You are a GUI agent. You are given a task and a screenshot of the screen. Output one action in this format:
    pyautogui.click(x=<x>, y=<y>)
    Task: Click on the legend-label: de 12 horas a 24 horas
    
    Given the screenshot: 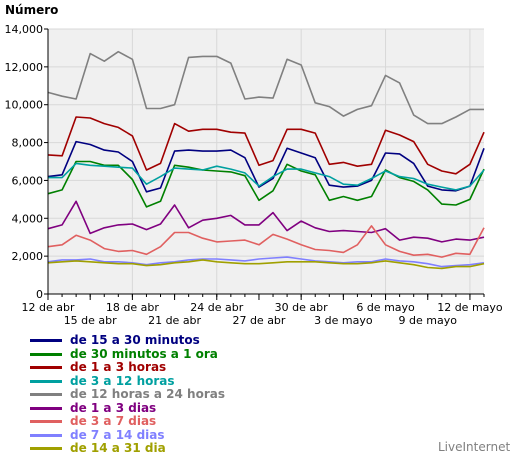 What is the action you would take?
    pyautogui.click(x=148, y=394)
    